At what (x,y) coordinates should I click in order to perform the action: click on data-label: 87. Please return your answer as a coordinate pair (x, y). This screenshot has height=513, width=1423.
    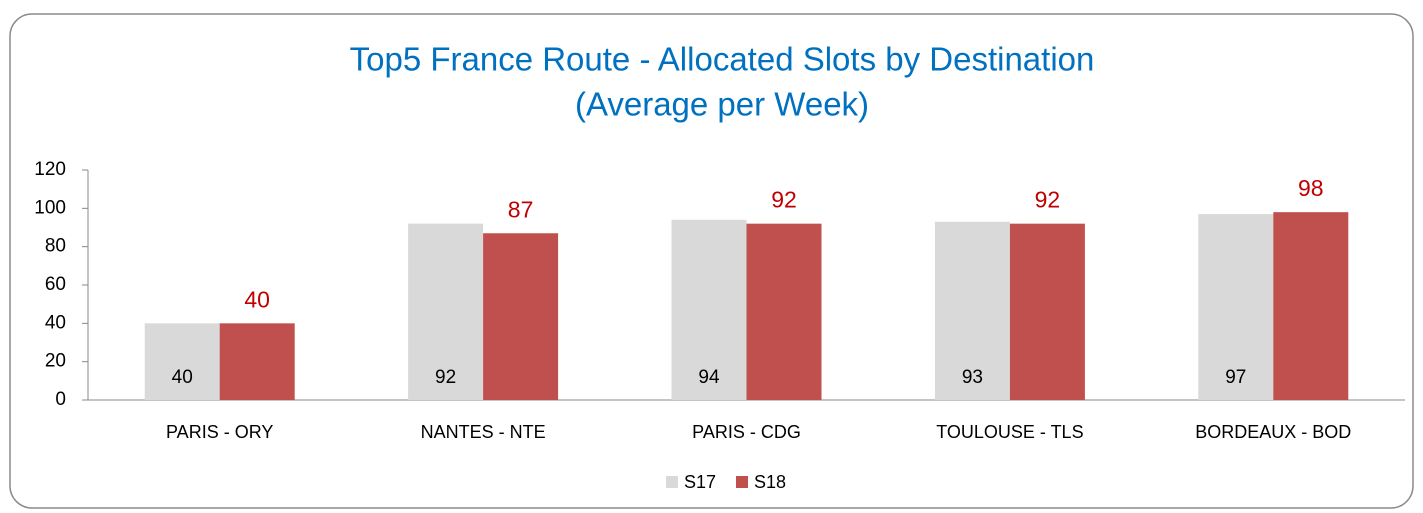
    Looking at the image, I should click on (521, 209).